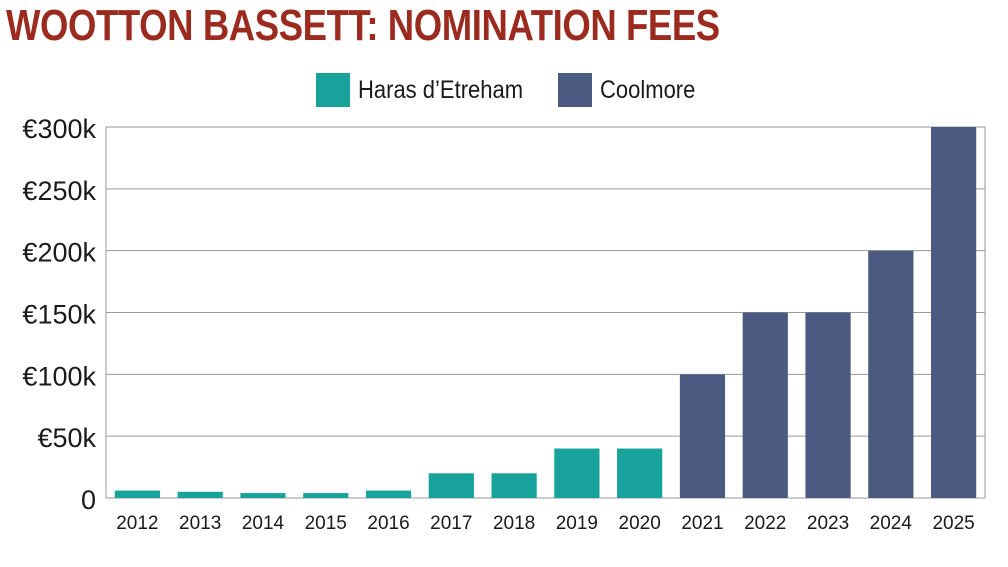  What do you see at coordinates (263, 523) in the screenshot?
I see `x-tick-label: 2014` at bounding box center [263, 523].